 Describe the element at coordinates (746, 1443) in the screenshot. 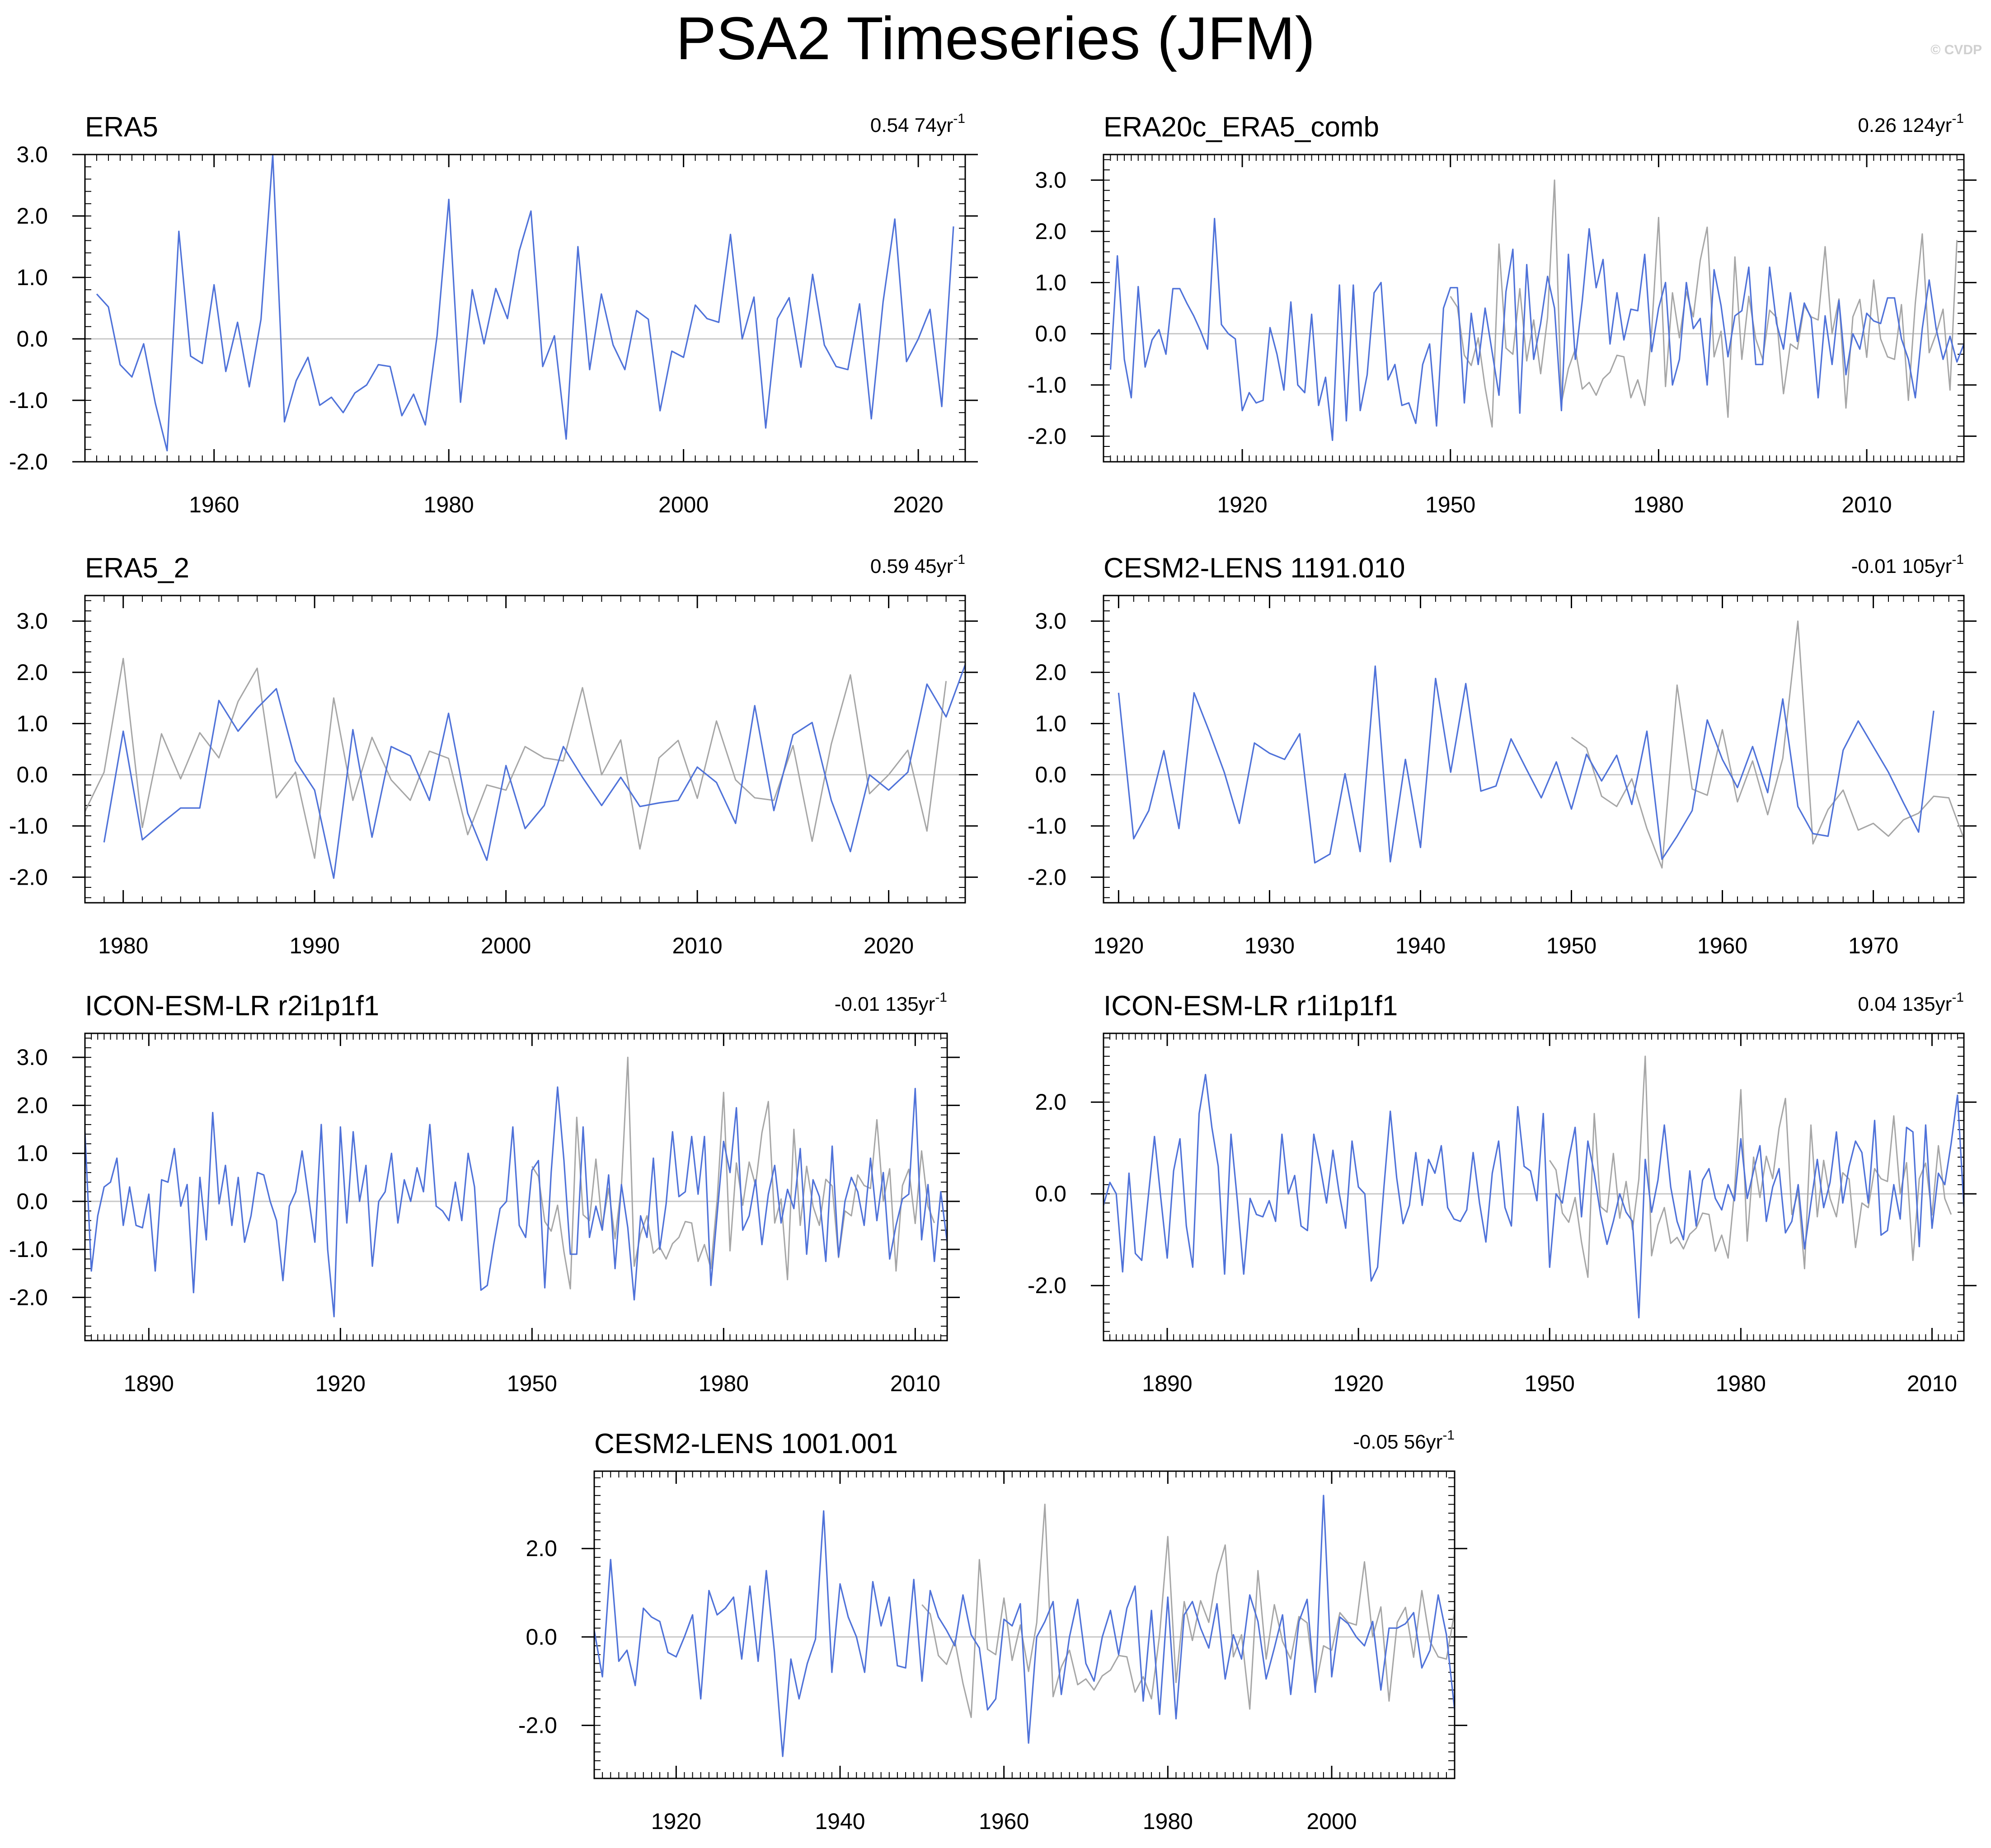

I see `panel-title: CESM2-LENS 1001.001` at that location.